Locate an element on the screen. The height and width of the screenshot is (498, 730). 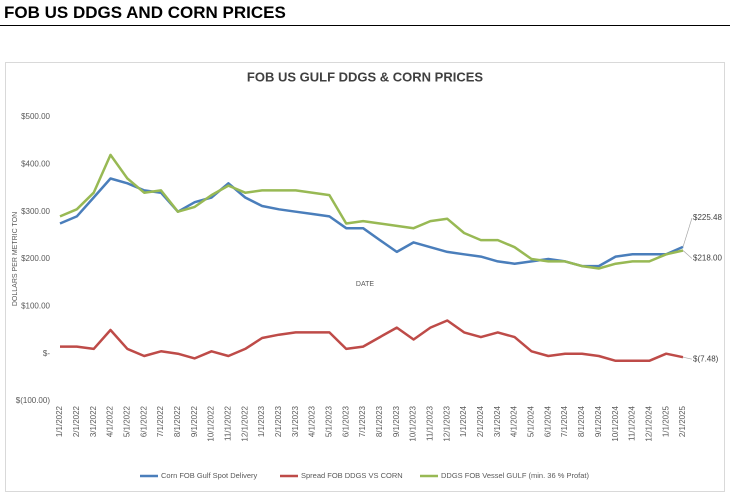
y-tick-label: $500.00 is located at coordinates (35, 116).